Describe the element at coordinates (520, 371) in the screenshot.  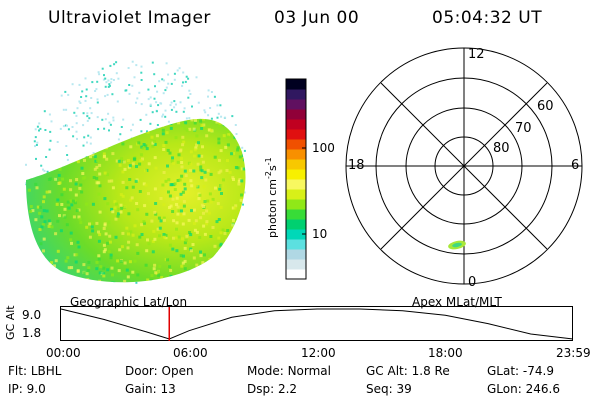
I see `glat-info: GLat: -74.9` at that location.